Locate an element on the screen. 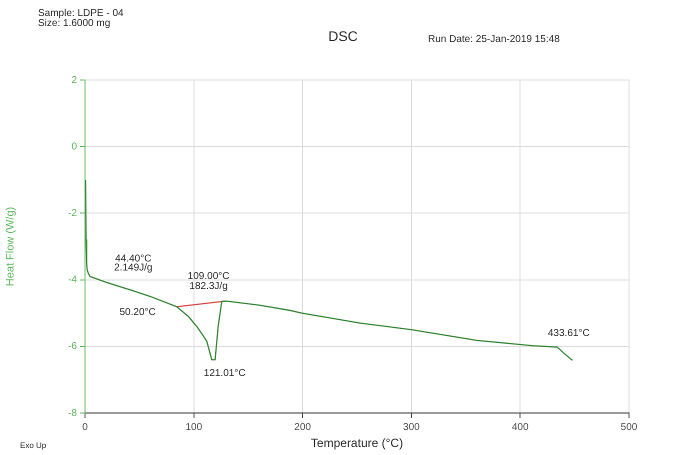 The width and height of the screenshot is (686, 455). y-tick-label: -2 is located at coordinates (73, 213).